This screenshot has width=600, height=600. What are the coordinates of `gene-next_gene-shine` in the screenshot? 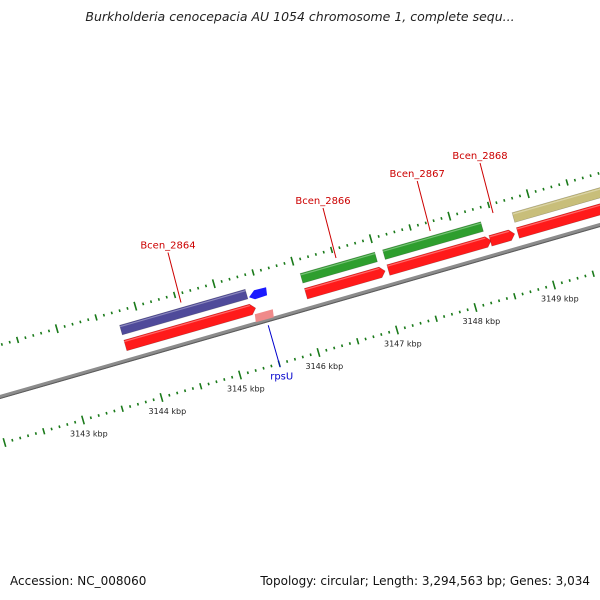 It's located at (556, 201).